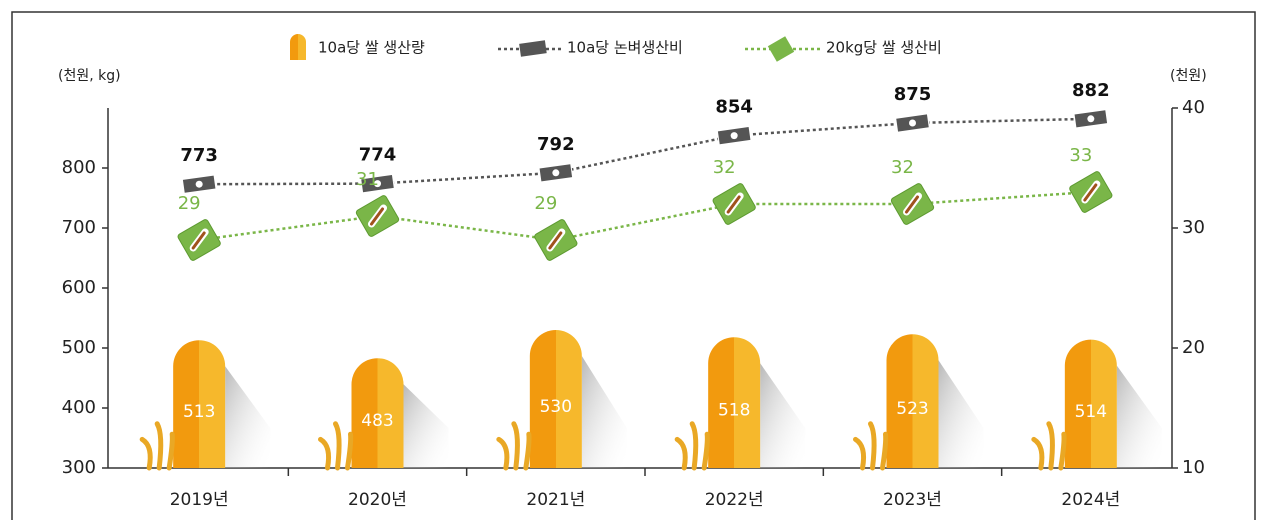 The image size is (1275, 520). Describe the element at coordinates (625, 48) in the screenshot. I see `legend-label: 10a당 논벼생산비` at that location.